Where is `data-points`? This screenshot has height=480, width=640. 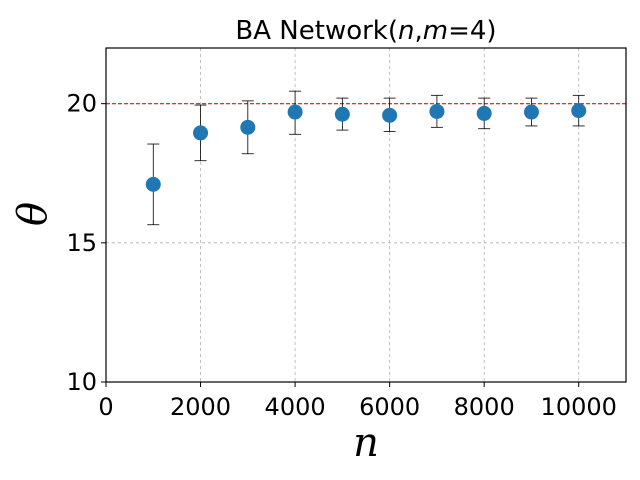
data-points is located at coordinates (366, 147).